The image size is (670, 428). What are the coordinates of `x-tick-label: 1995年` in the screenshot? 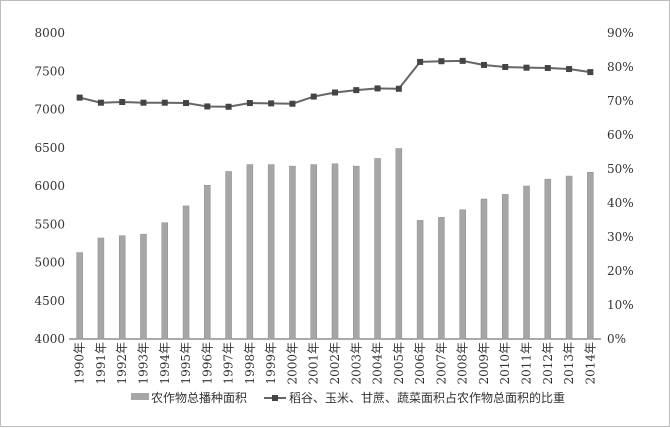 It's located at (186, 363).